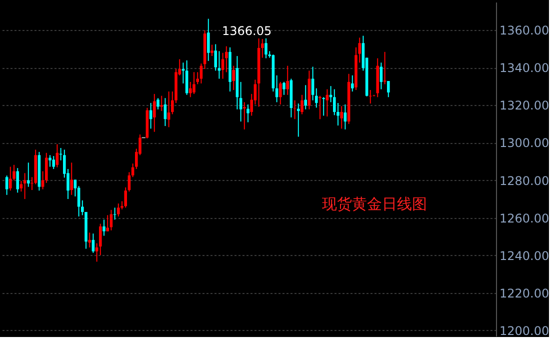 The width and height of the screenshot is (550, 343). What do you see at coordinates (525, 143) in the screenshot?
I see `y-tick-label: 1300.00` at bounding box center [525, 143].